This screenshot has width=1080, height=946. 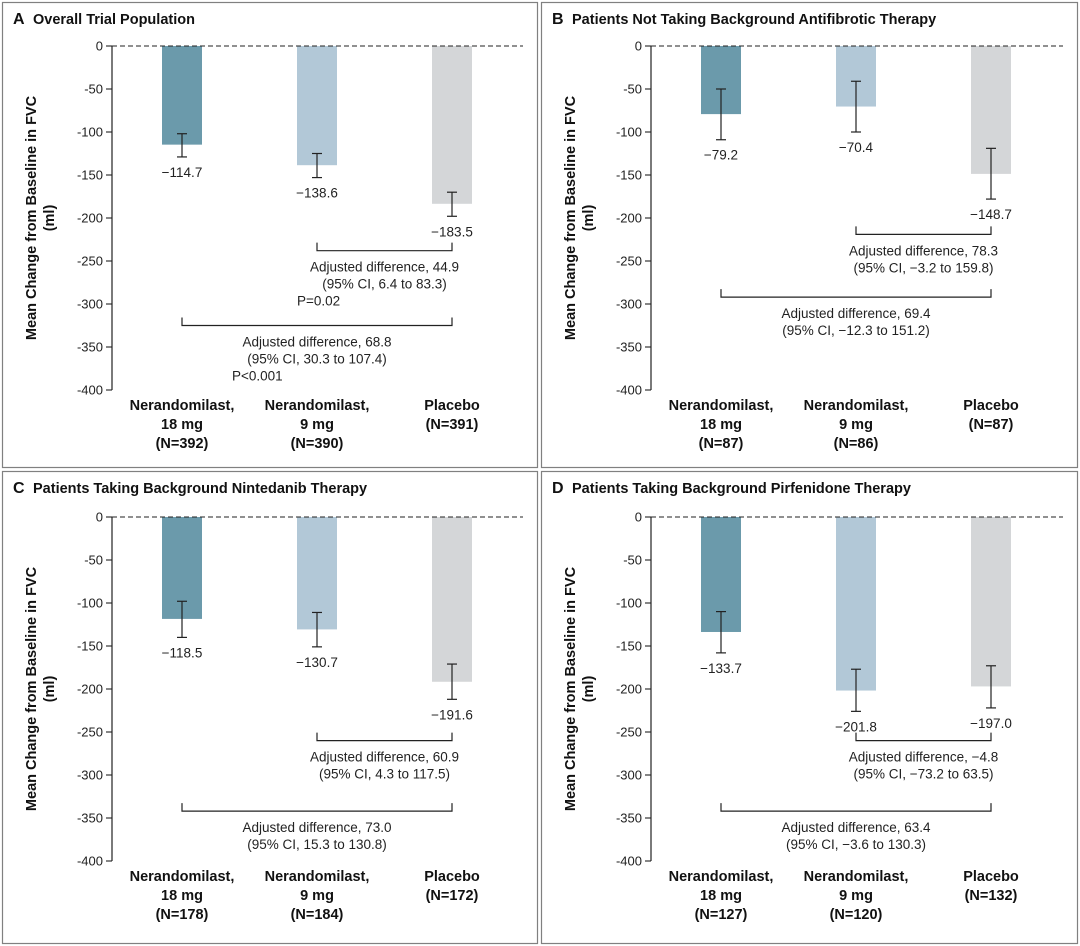 I want to click on panel-letter: A, so click(x=19, y=19).